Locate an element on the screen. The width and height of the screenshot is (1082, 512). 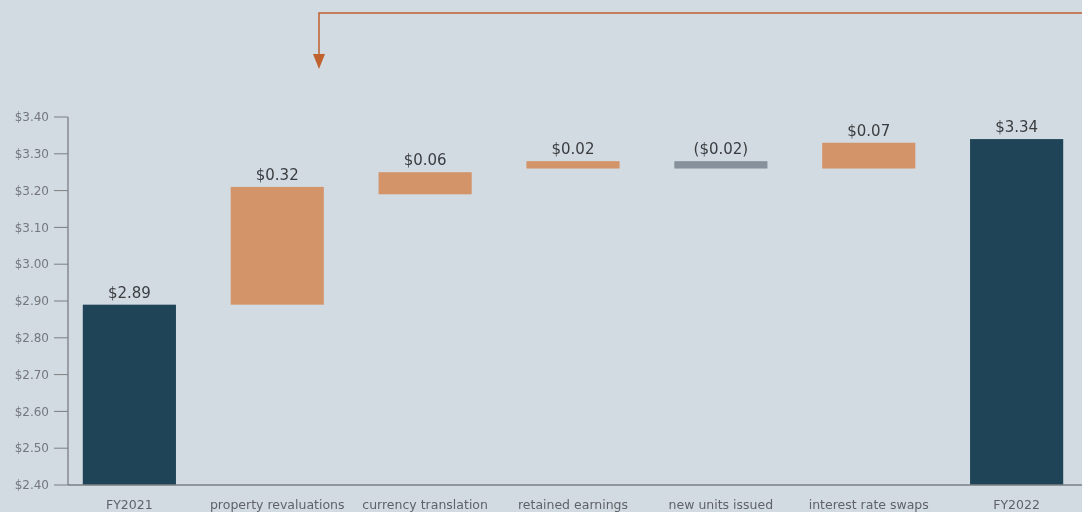
data-label: $2.89 is located at coordinates (129, 292).